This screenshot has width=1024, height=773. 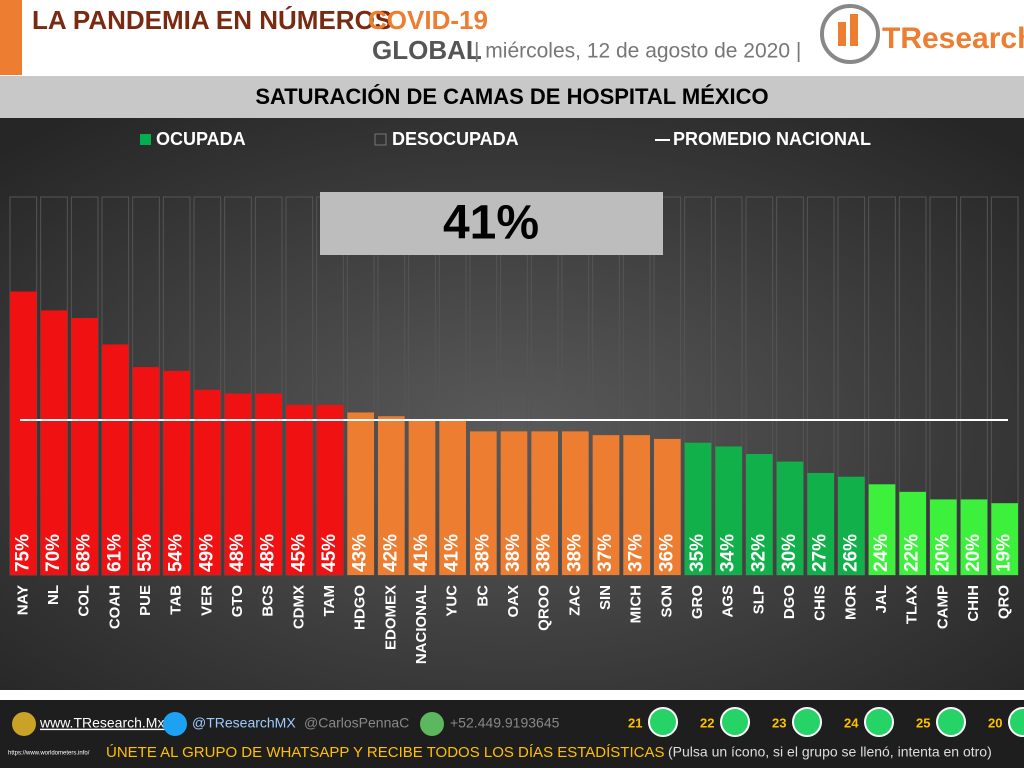 What do you see at coordinates (912, 604) in the screenshot?
I see `x-tick-label: TLAX` at bounding box center [912, 604].